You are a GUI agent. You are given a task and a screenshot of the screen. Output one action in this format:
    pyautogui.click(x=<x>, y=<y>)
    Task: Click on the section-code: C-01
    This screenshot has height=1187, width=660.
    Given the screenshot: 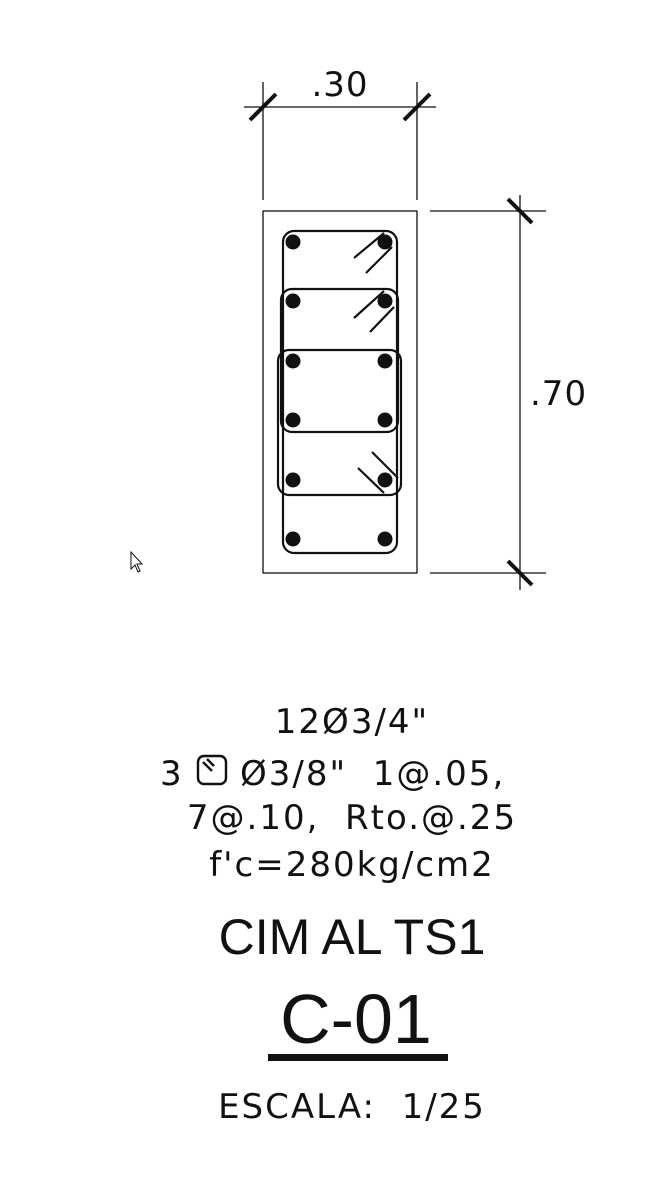 What is the action you would take?
    pyautogui.click(x=356, y=1019)
    